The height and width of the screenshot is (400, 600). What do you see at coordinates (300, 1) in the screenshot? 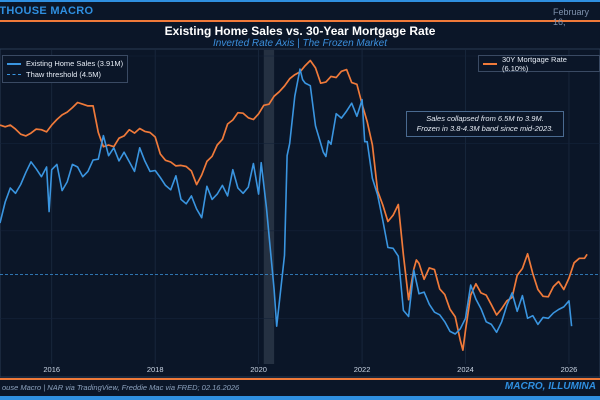
I see `top-accent-bar` at bounding box center [300, 1].